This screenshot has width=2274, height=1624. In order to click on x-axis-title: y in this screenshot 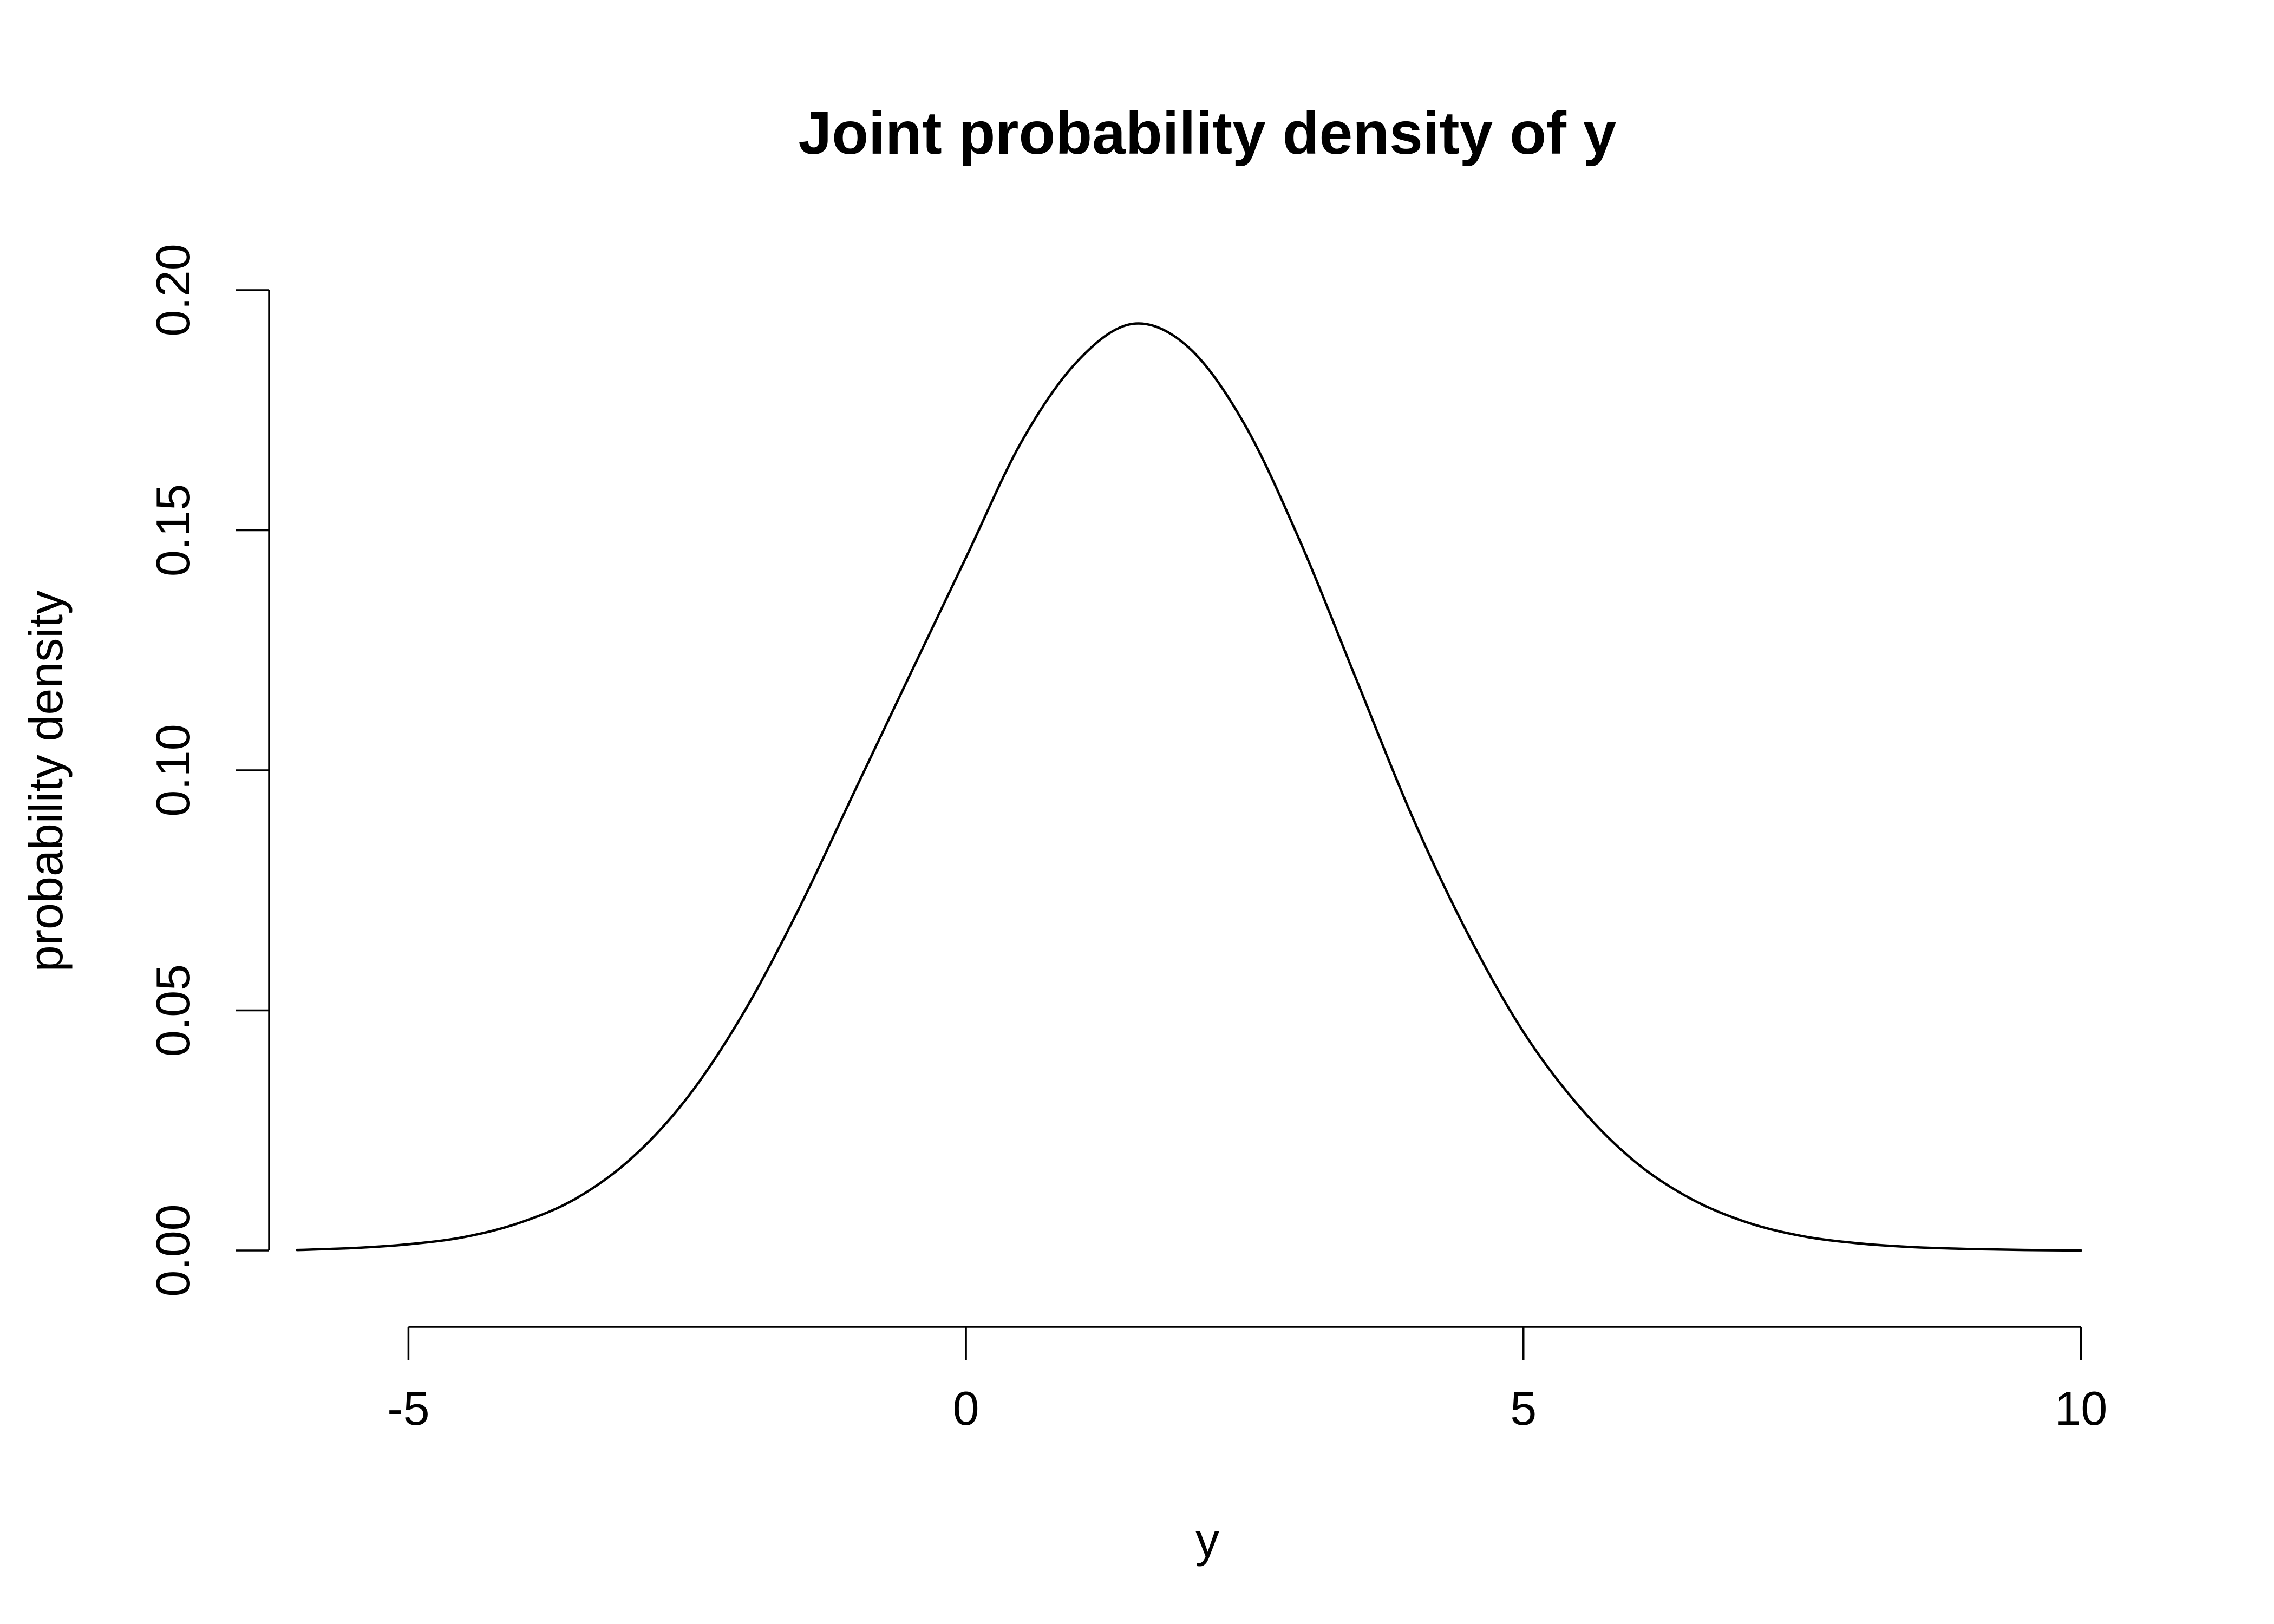, I will do `click(1207, 1540)`.